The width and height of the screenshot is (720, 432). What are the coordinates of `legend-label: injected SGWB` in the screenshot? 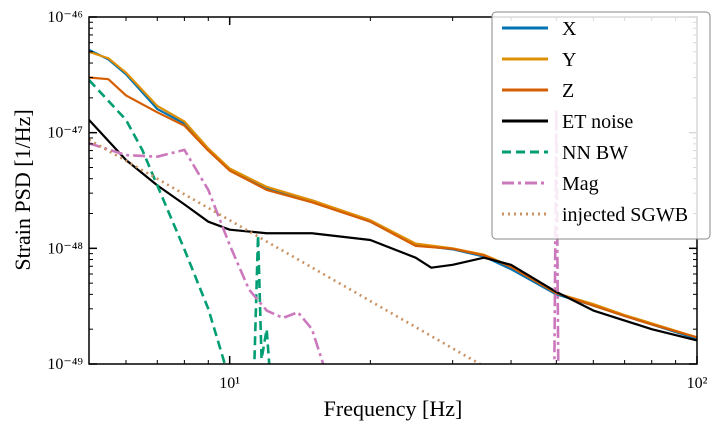 It's located at (625, 215).